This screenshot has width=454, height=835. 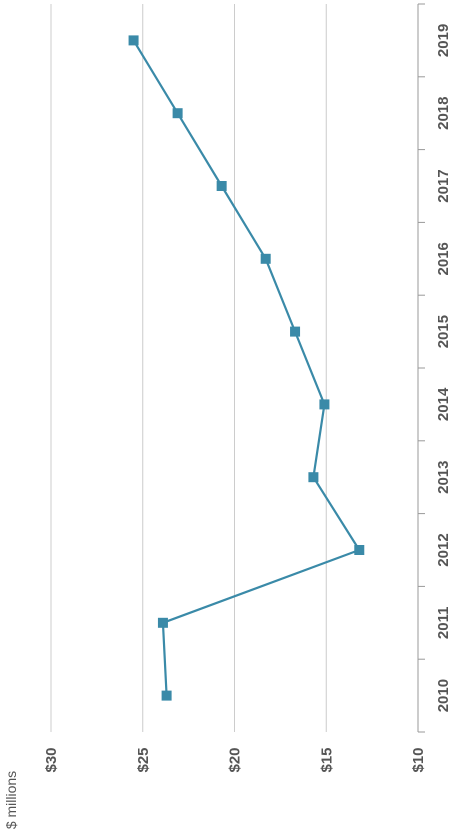 What do you see at coordinates (51, 759) in the screenshot?
I see `value-tick-label: $30` at bounding box center [51, 759].